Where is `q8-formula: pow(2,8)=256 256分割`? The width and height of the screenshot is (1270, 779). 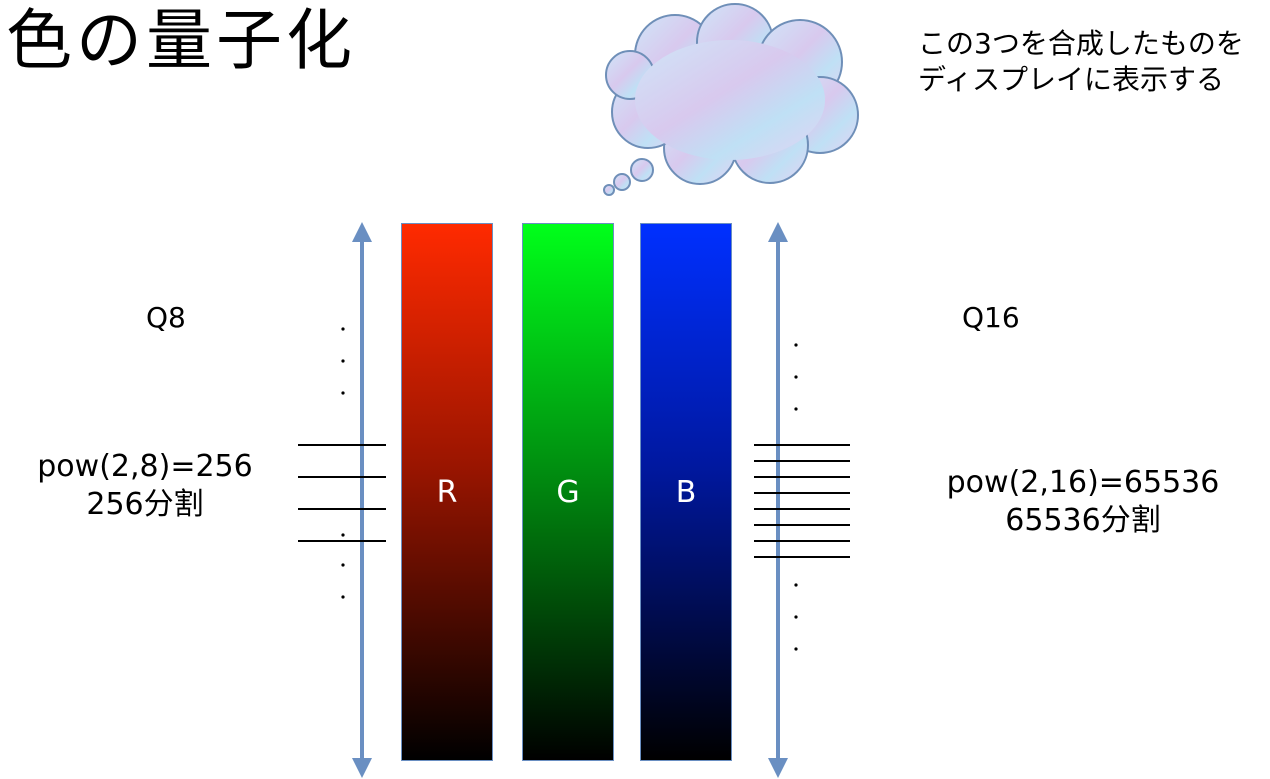 q8-formula: pow(2,8)=256 256分割 is located at coordinates (145, 486).